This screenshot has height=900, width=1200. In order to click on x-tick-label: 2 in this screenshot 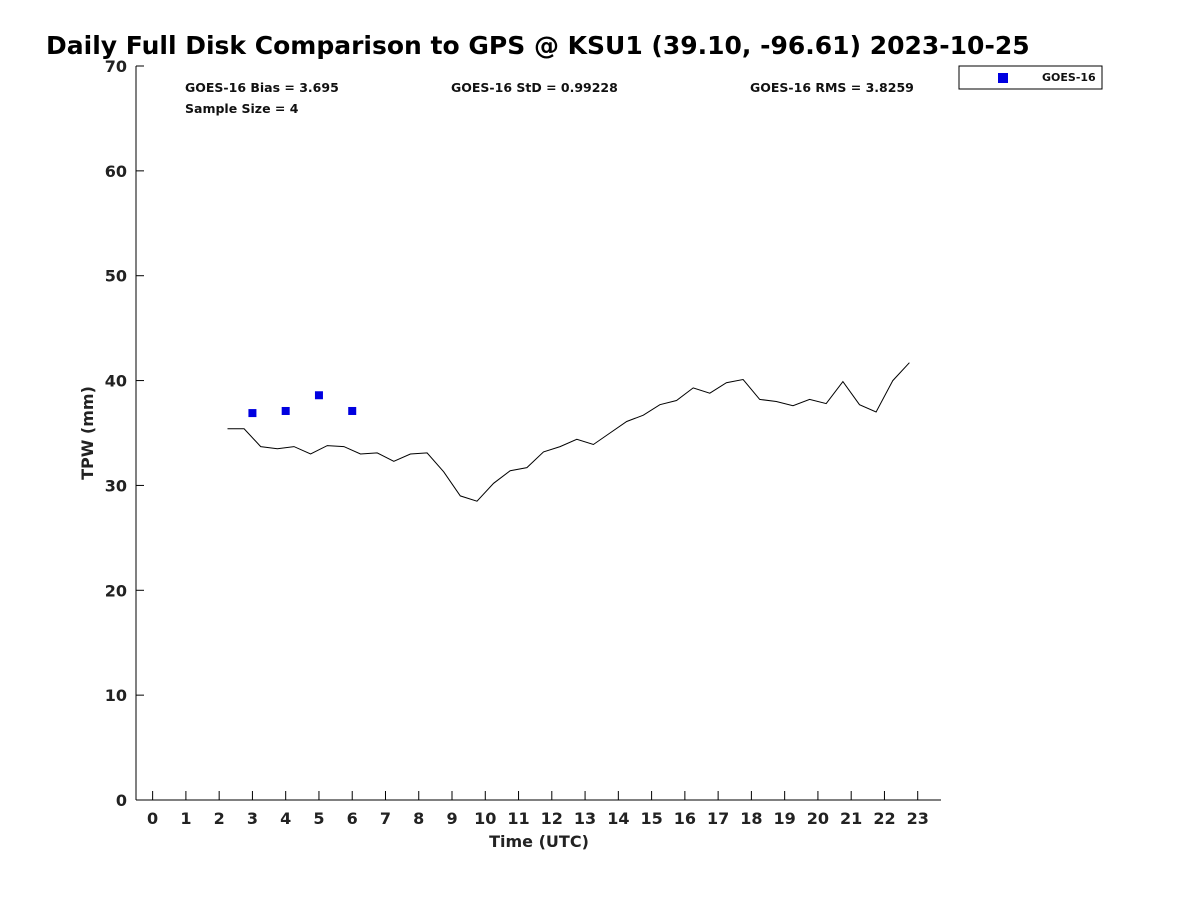, I will do `click(219, 818)`.